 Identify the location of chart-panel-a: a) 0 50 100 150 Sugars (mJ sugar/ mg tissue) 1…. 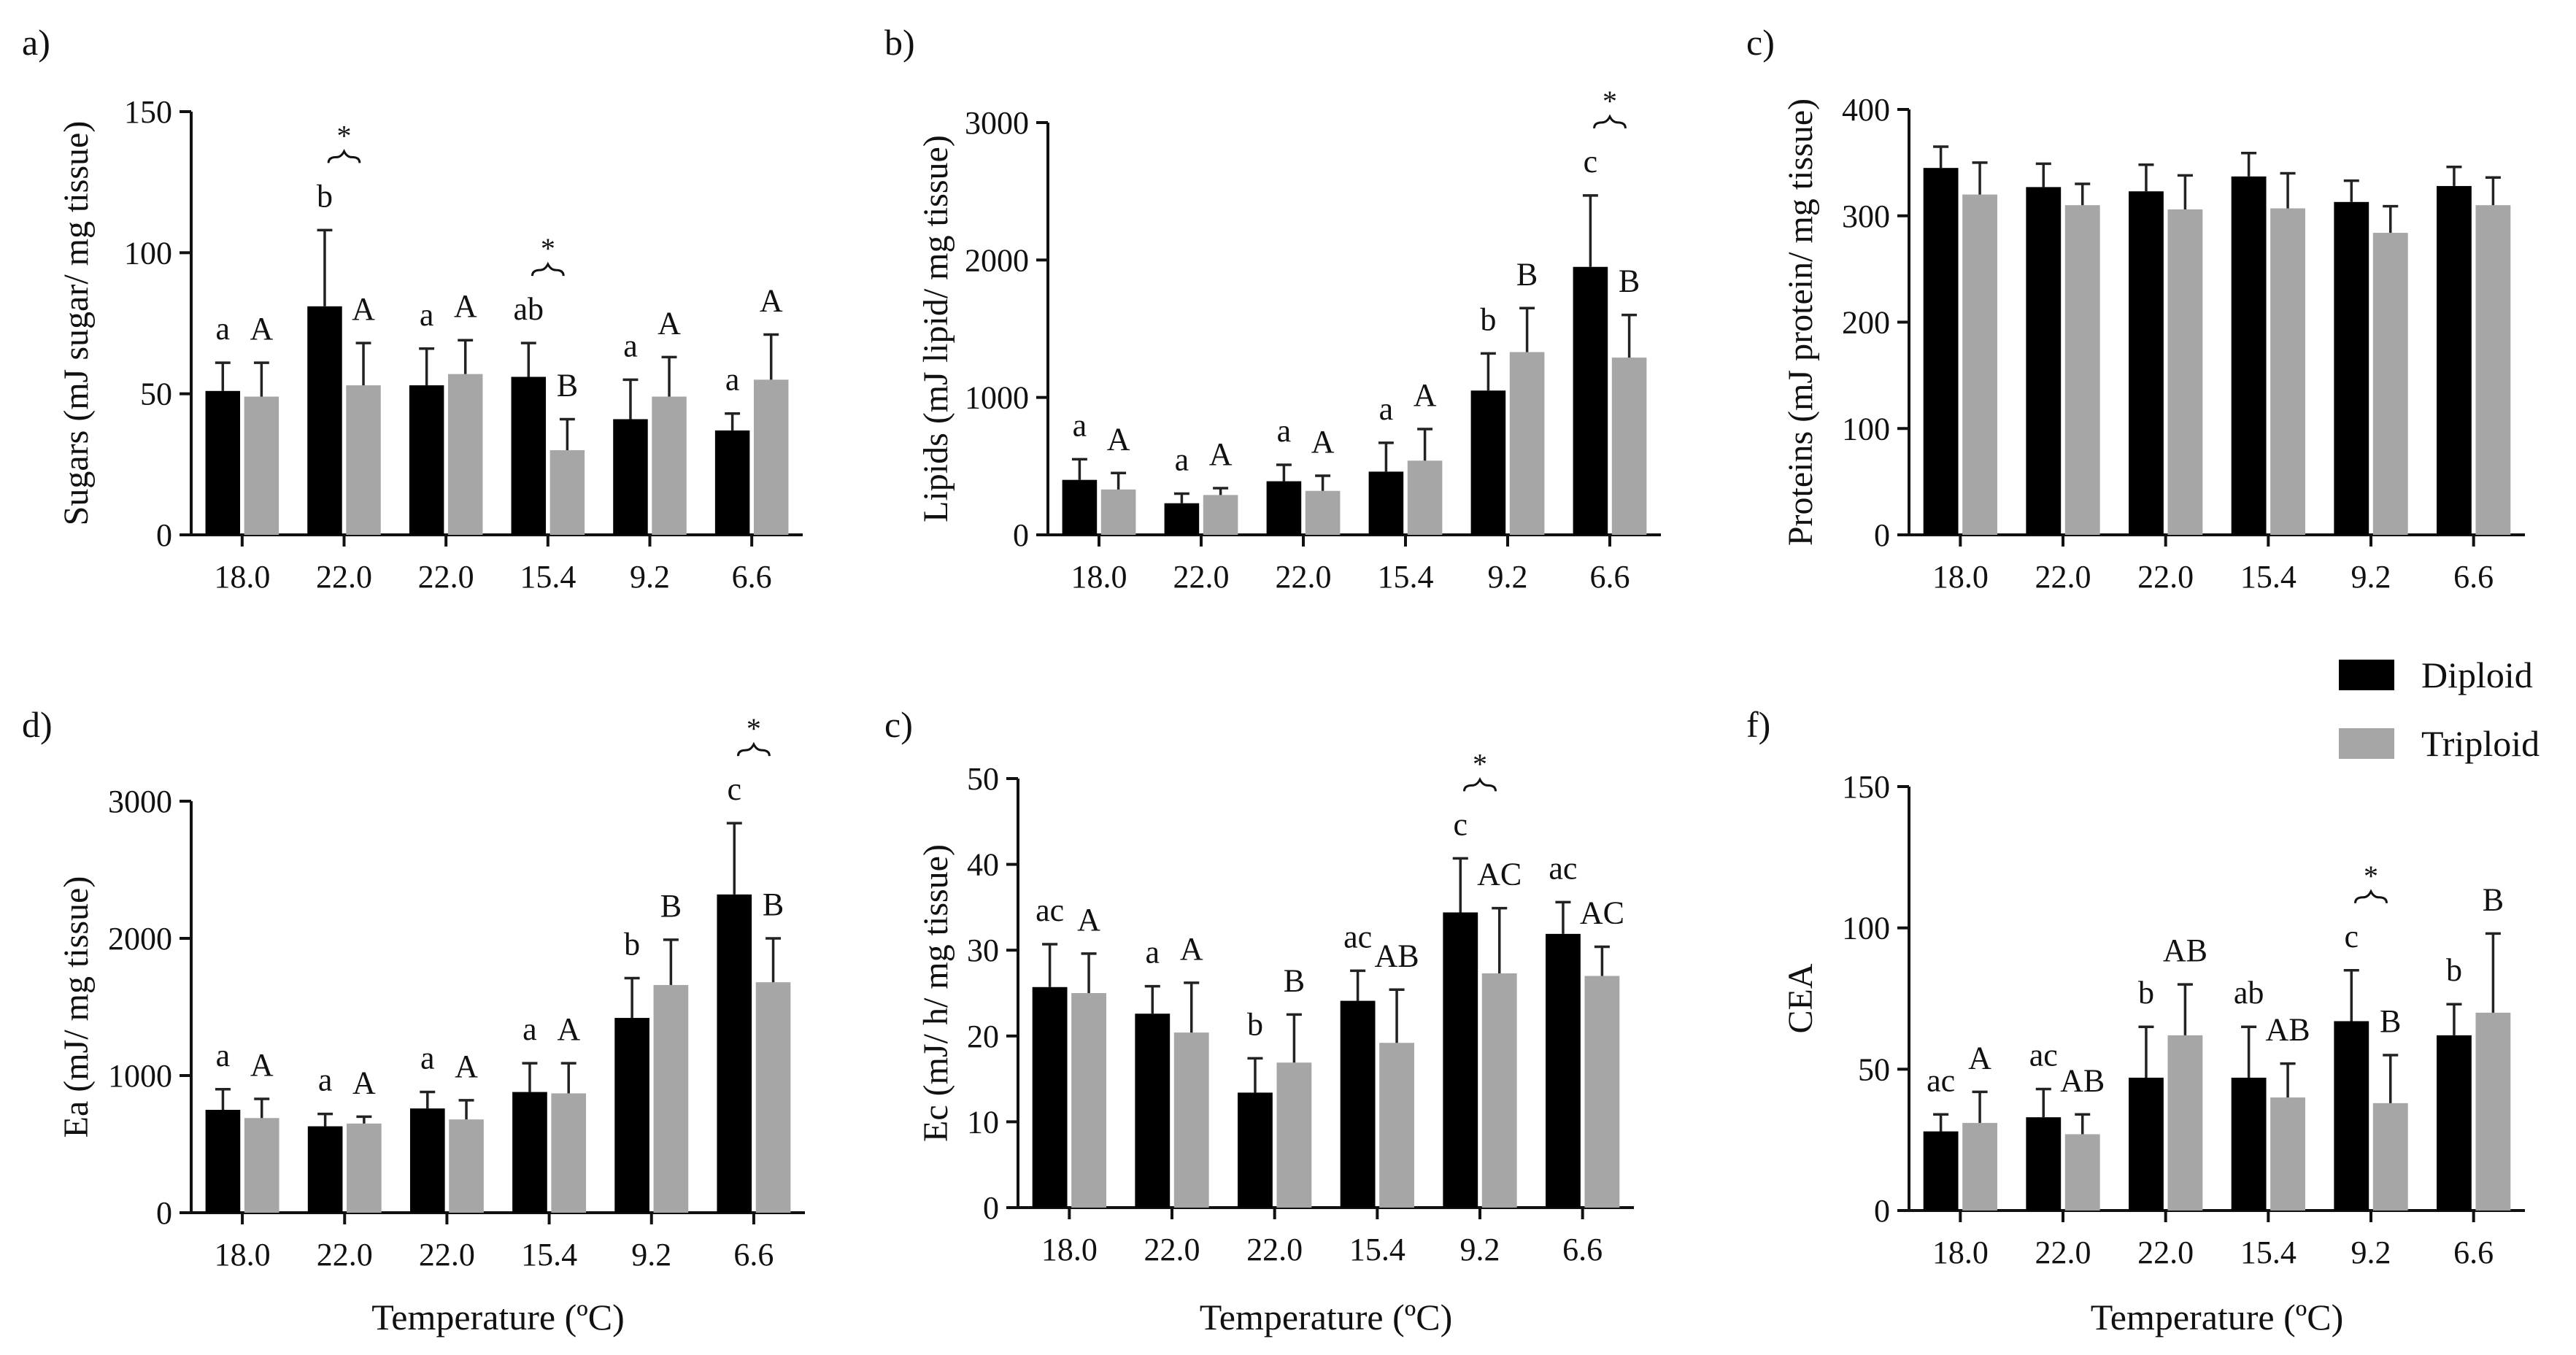
(413, 308).